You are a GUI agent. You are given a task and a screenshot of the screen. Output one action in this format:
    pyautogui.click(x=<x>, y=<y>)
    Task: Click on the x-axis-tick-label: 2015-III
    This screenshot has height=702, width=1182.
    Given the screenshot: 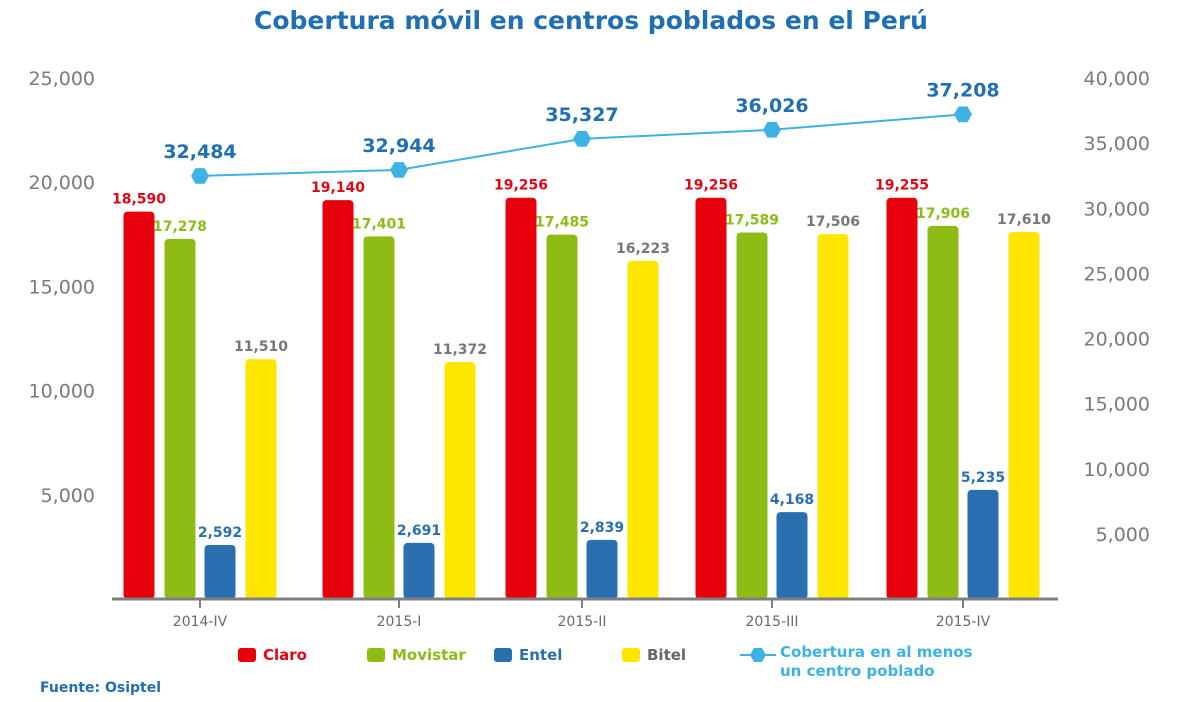 What is the action you would take?
    pyautogui.click(x=771, y=622)
    